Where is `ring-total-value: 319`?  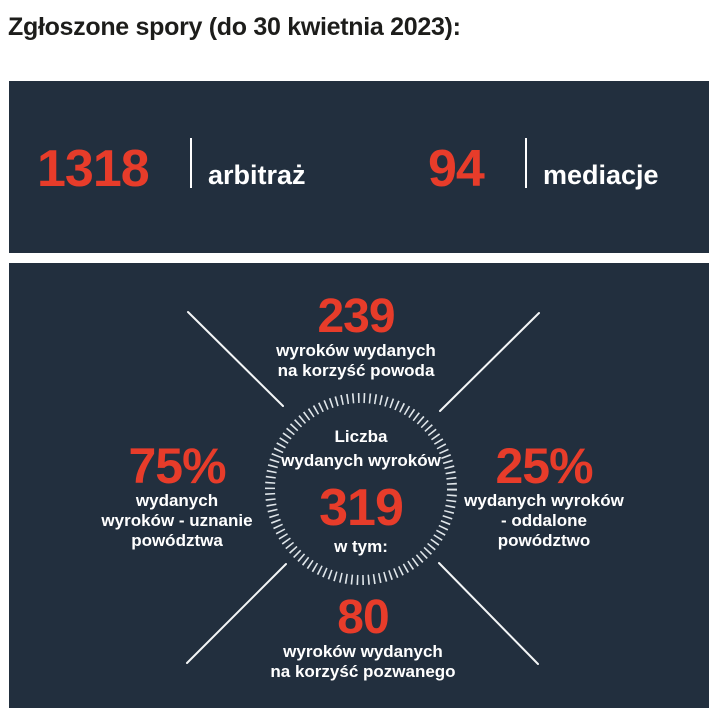
ring-total-value: 319 is located at coordinates (361, 508).